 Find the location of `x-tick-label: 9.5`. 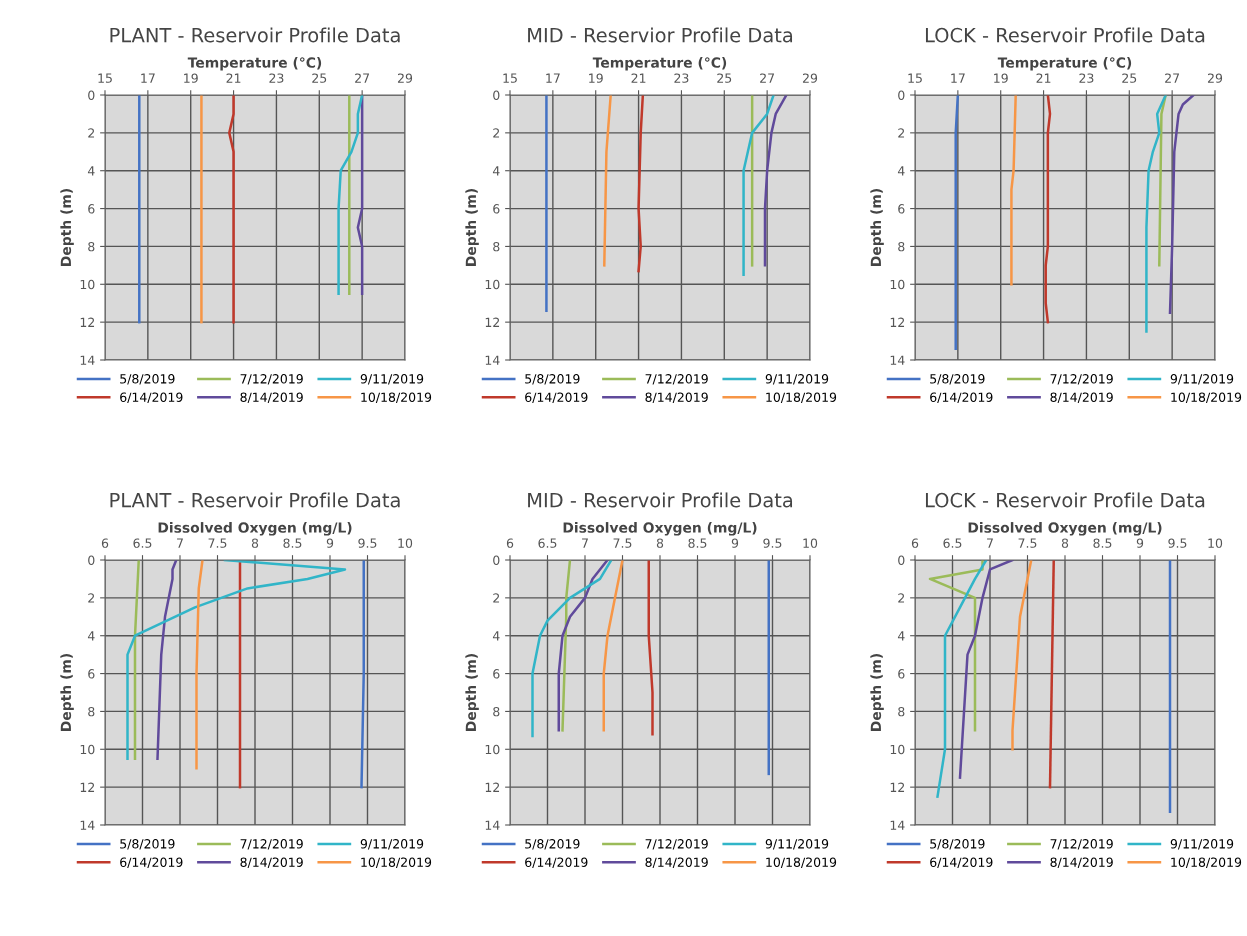

x-tick-label: 9.5 is located at coordinates (1177, 543).